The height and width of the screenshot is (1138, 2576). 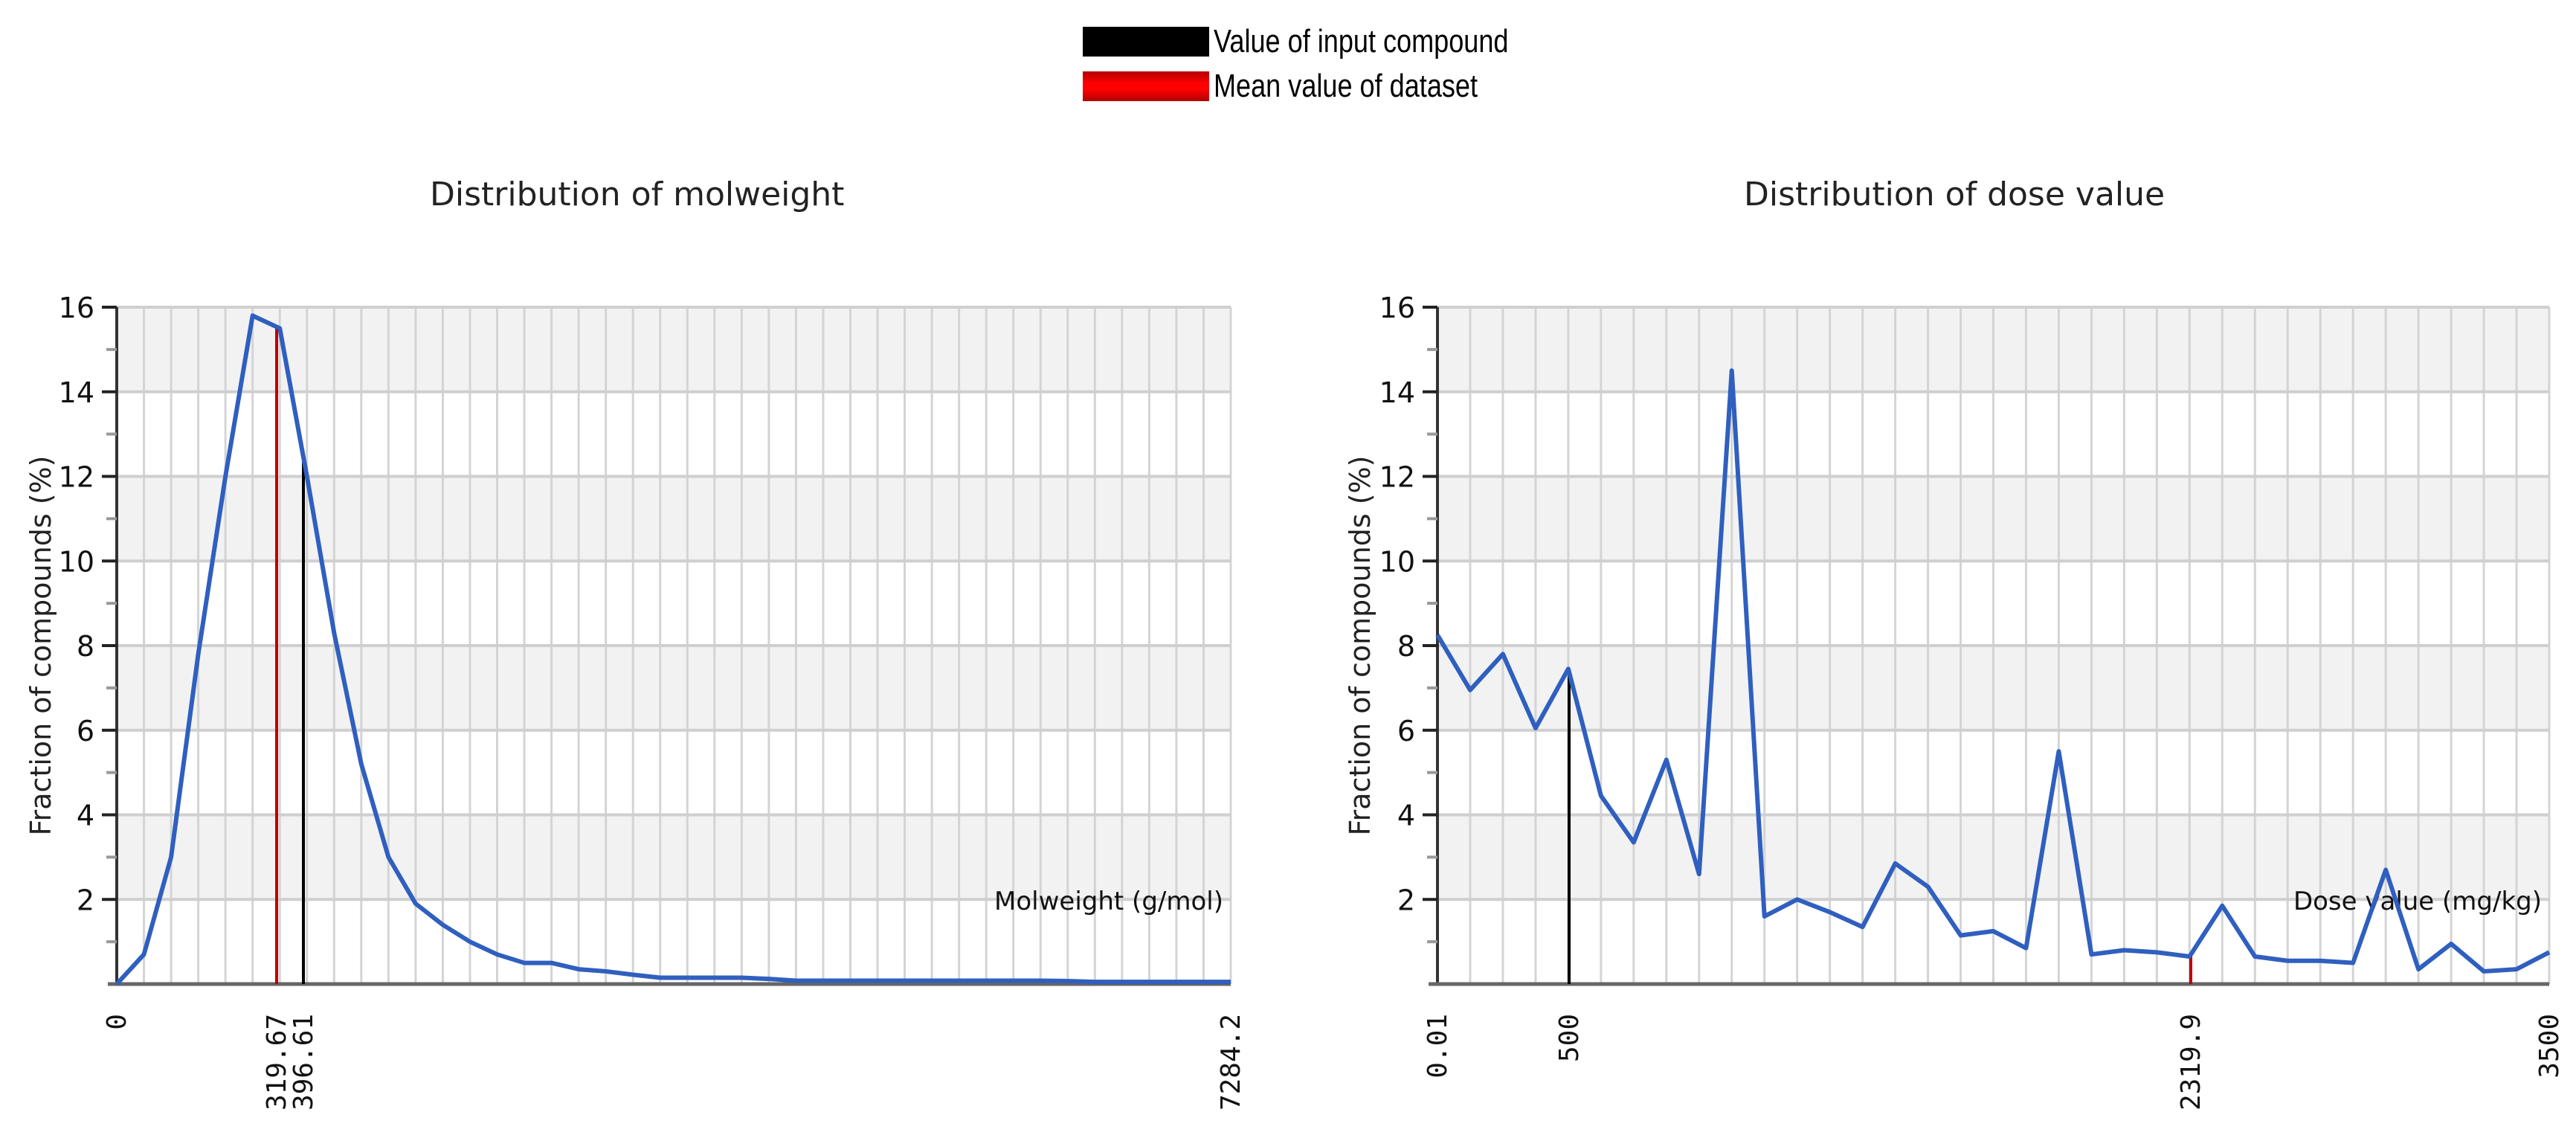 What do you see at coordinates (1146, 42) in the screenshot?
I see `input-swatch` at bounding box center [1146, 42].